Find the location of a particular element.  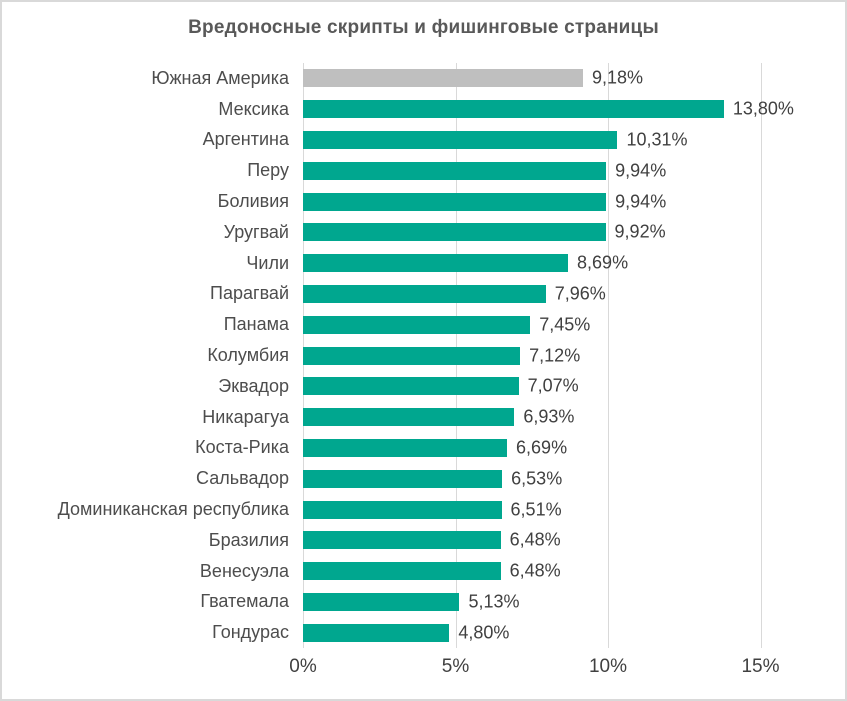

category-label: Южная Америка is located at coordinates (220, 77).